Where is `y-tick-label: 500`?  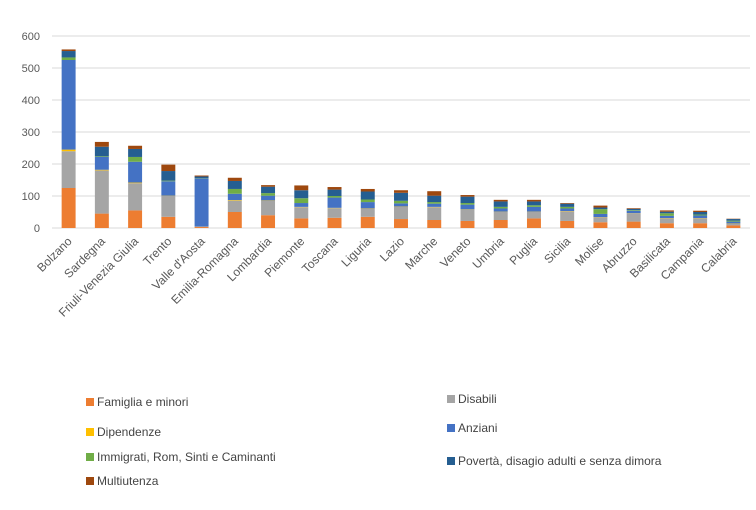
y-tick-label: 500 is located at coordinates (31, 69).